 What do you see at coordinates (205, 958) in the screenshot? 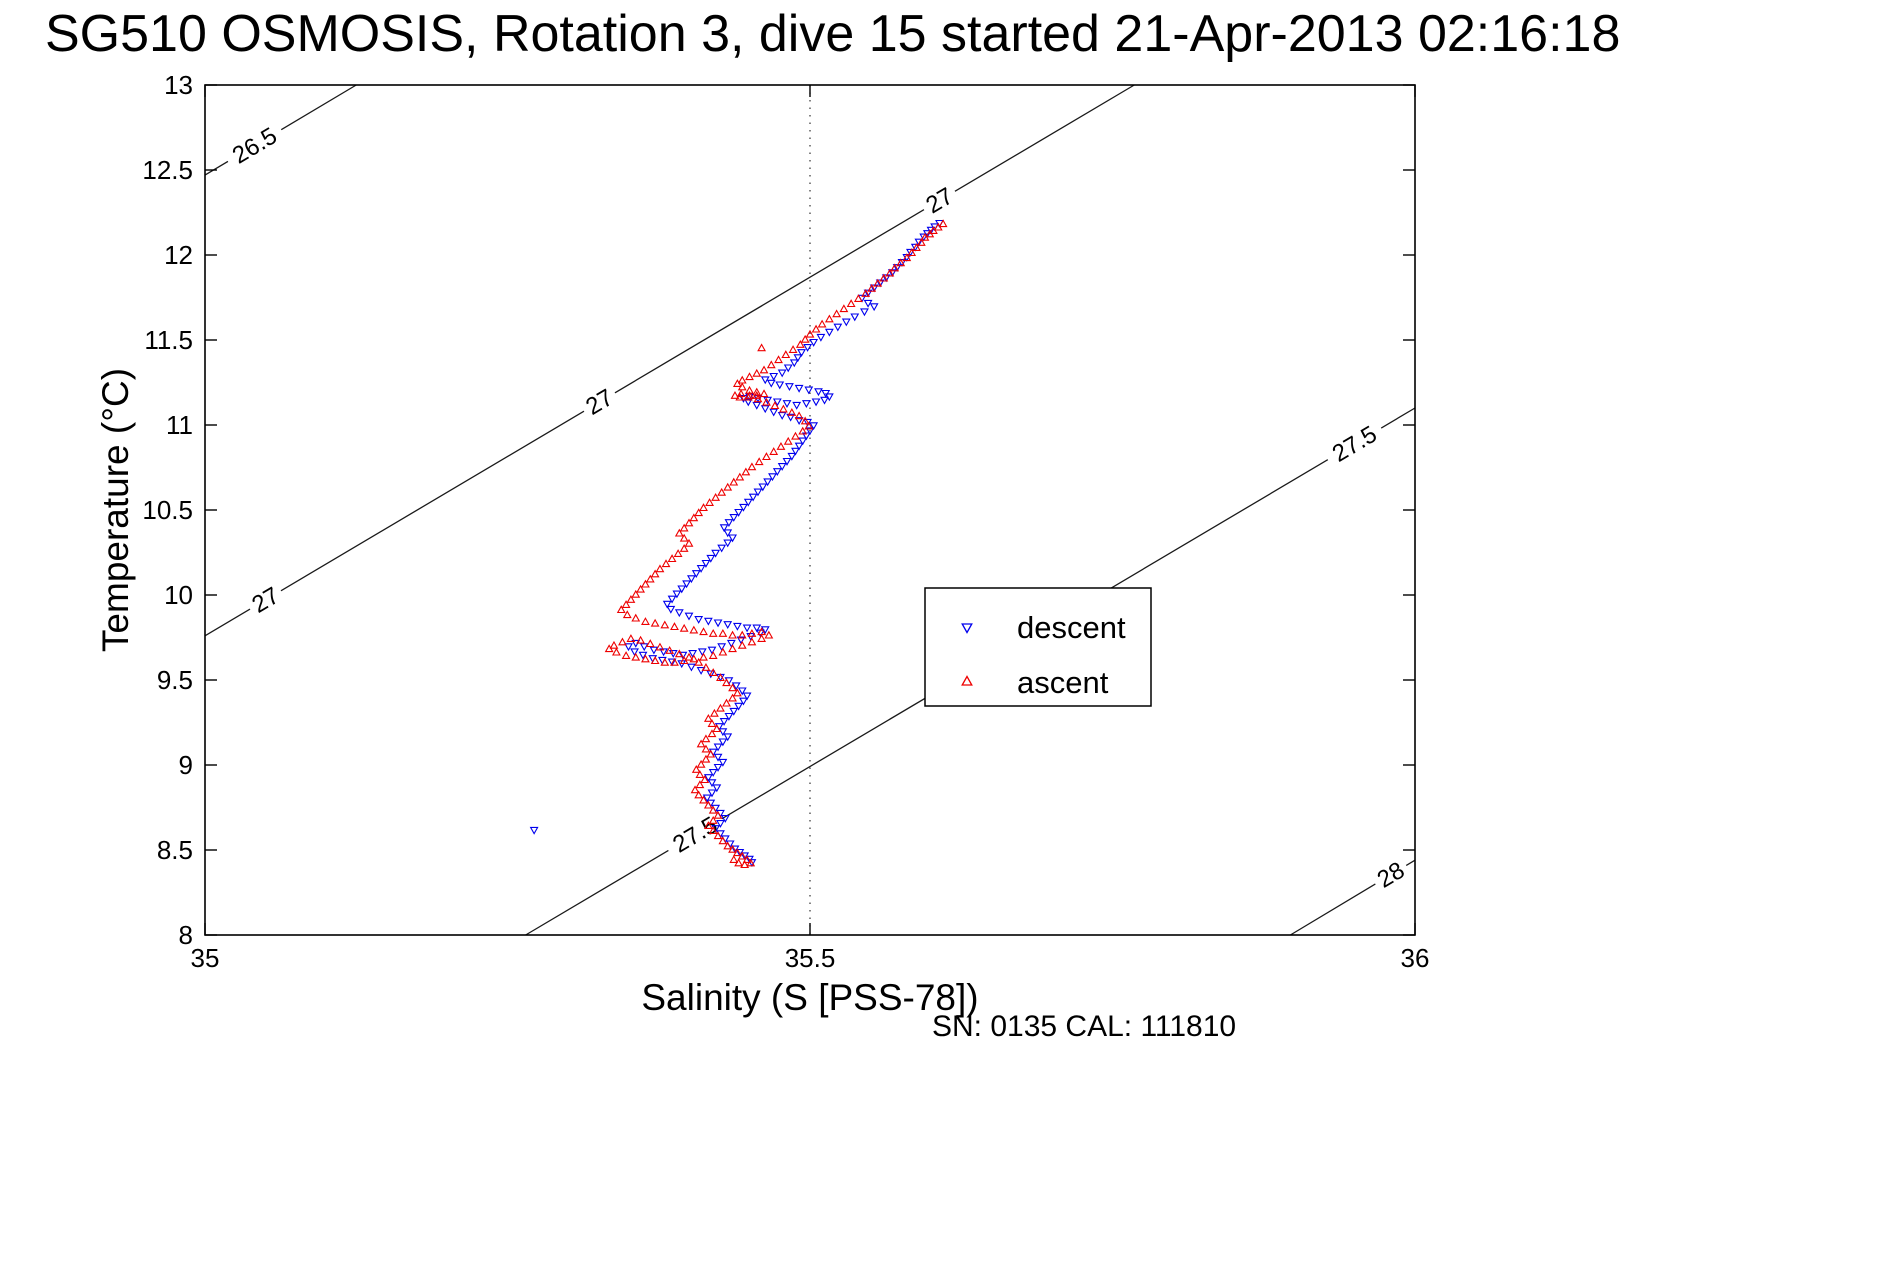
I see `x-tick-label: 35` at bounding box center [205, 958].